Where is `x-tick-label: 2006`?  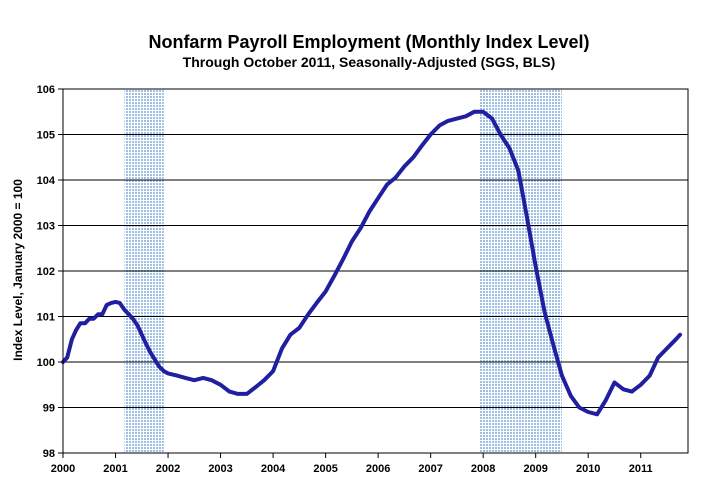
x-tick-label: 2006 is located at coordinates (378, 469).